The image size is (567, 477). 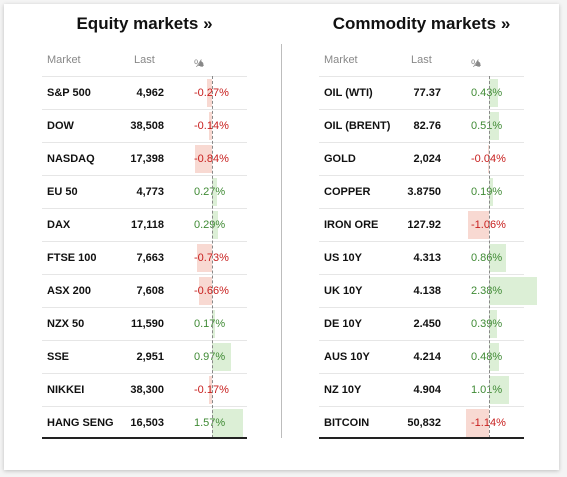 What do you see at coordinates (347, 423) in the screenshot?
I see `market-name: BITCOIN` at bounding box center [347, 423].